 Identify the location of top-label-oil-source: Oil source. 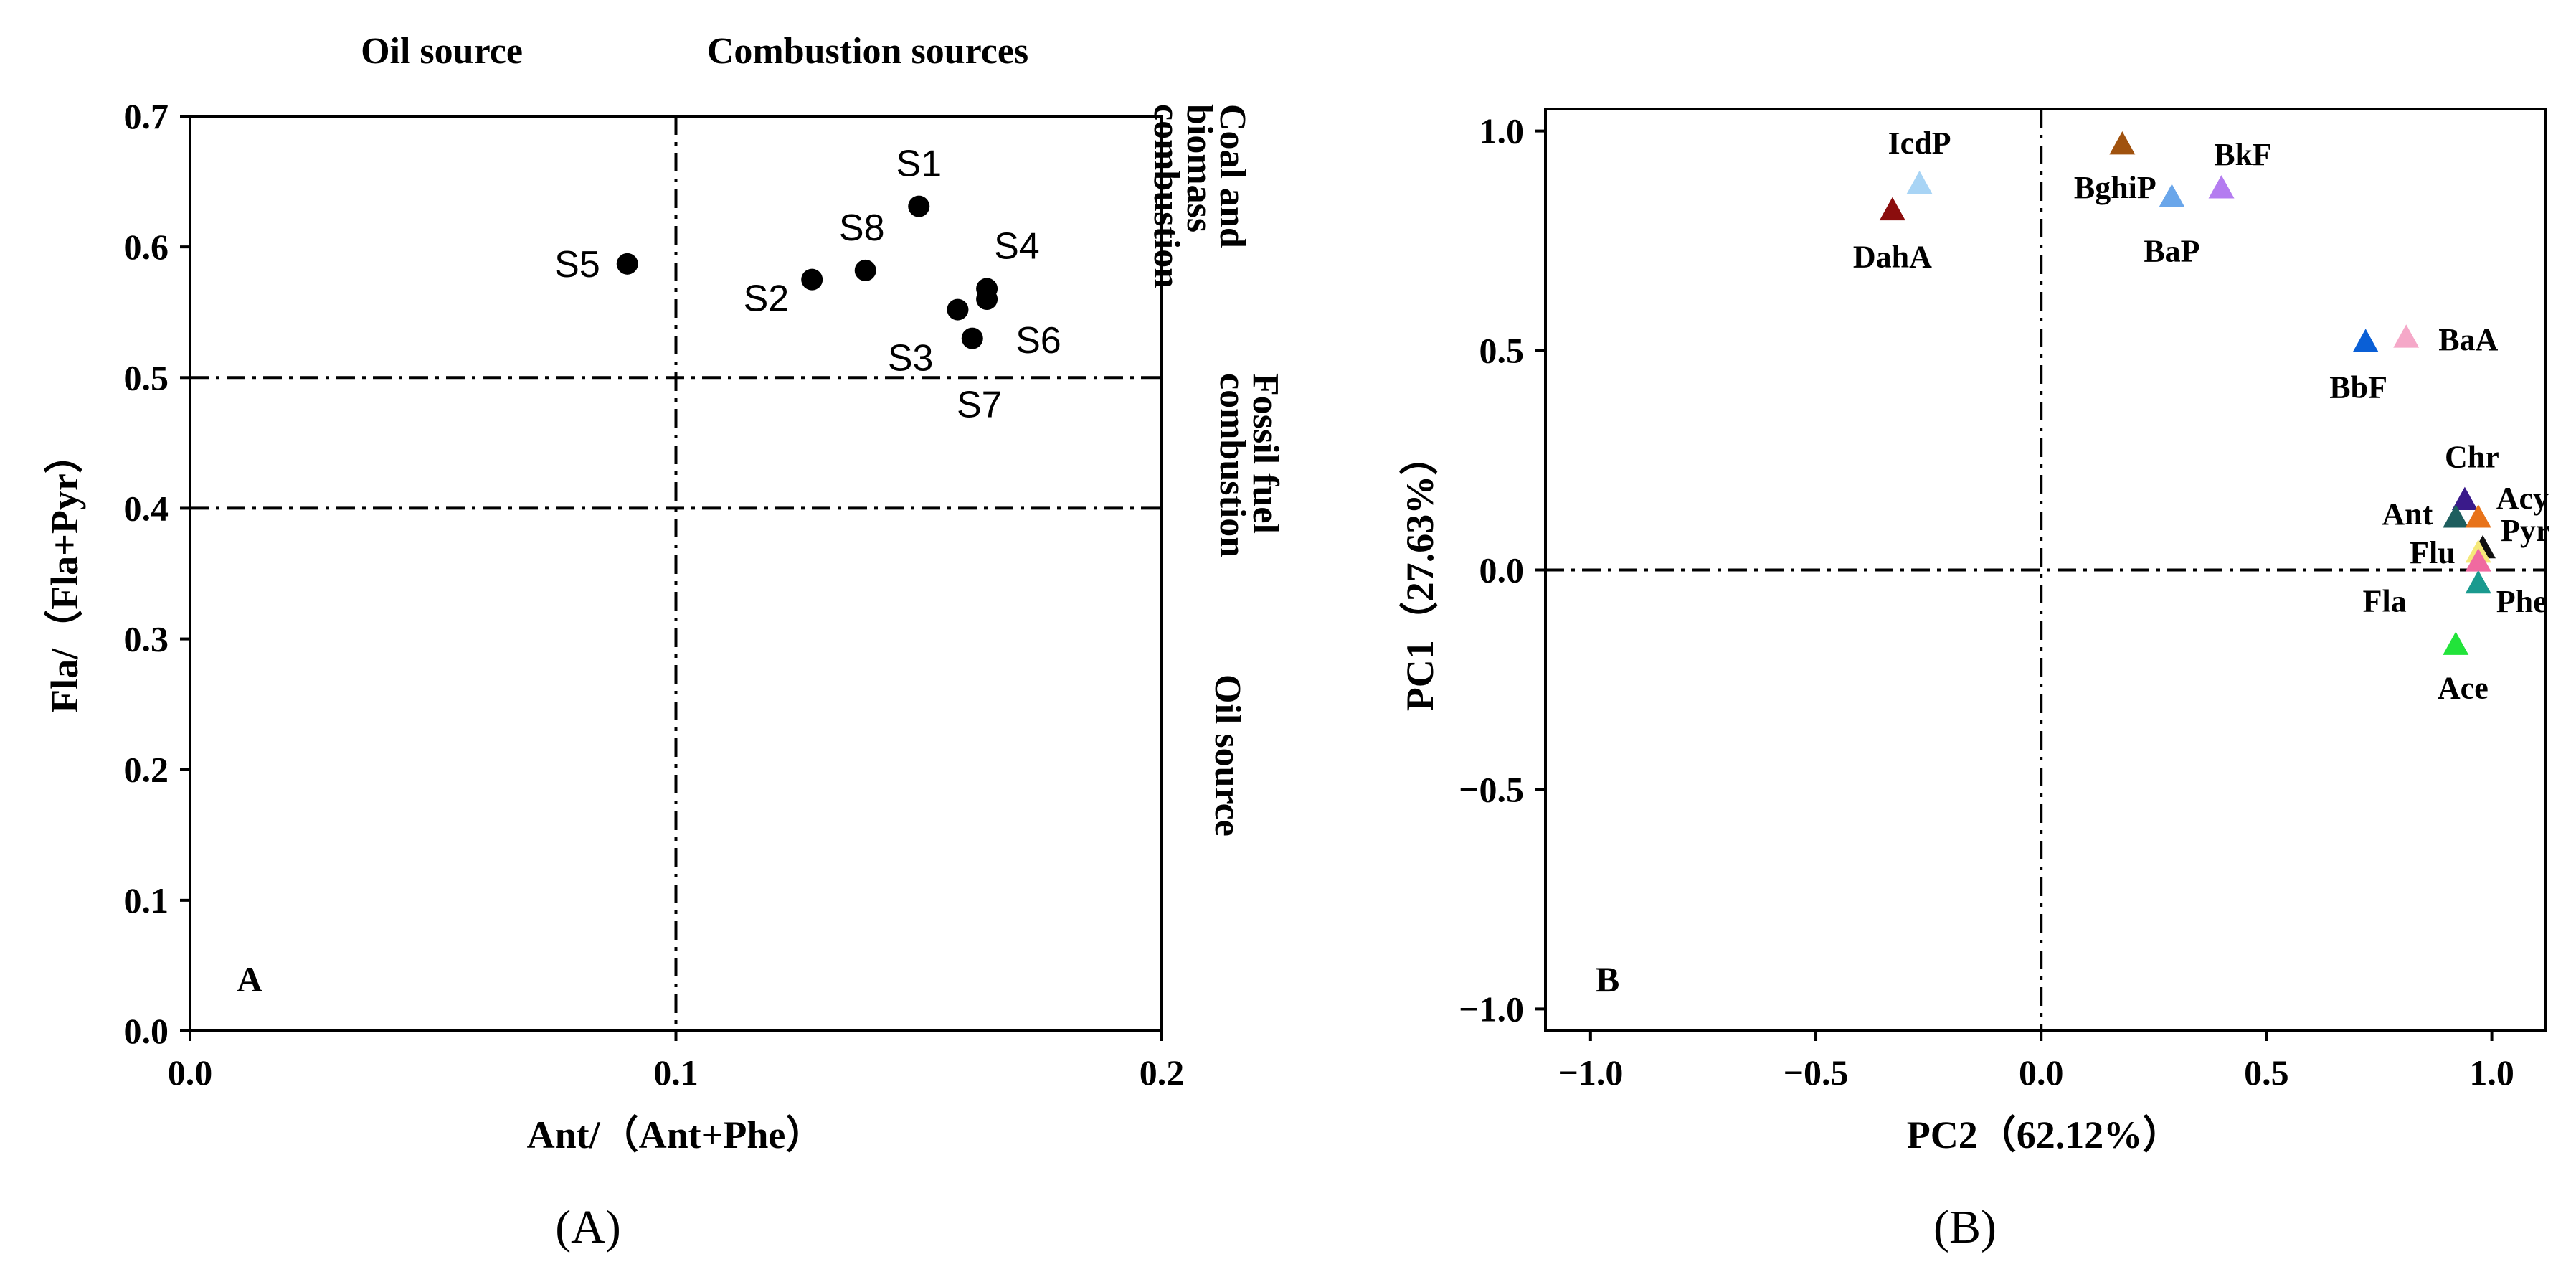
(442, 51).